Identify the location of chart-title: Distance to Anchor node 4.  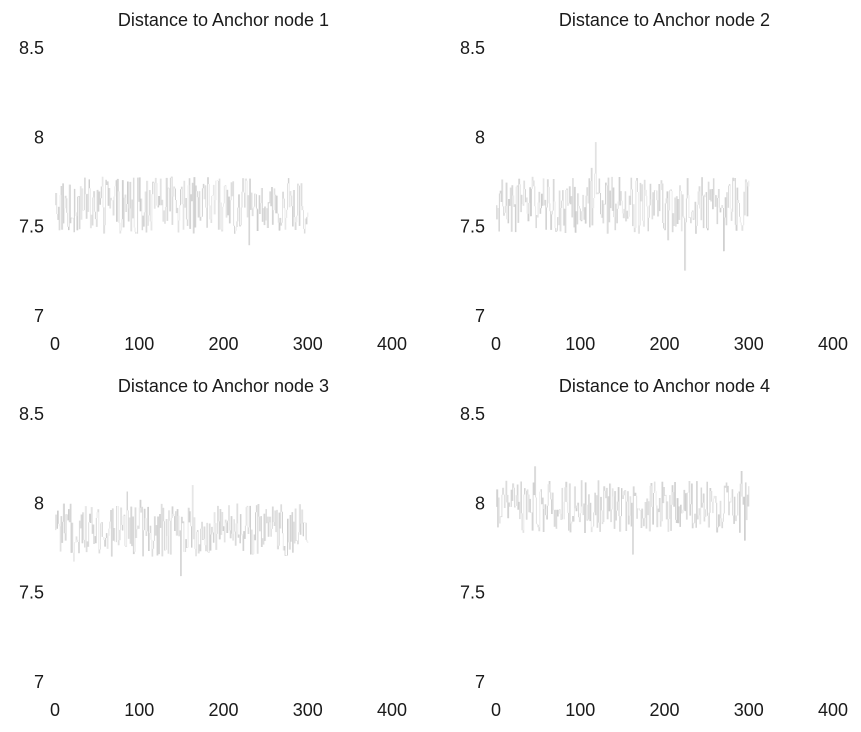
(664, 386).